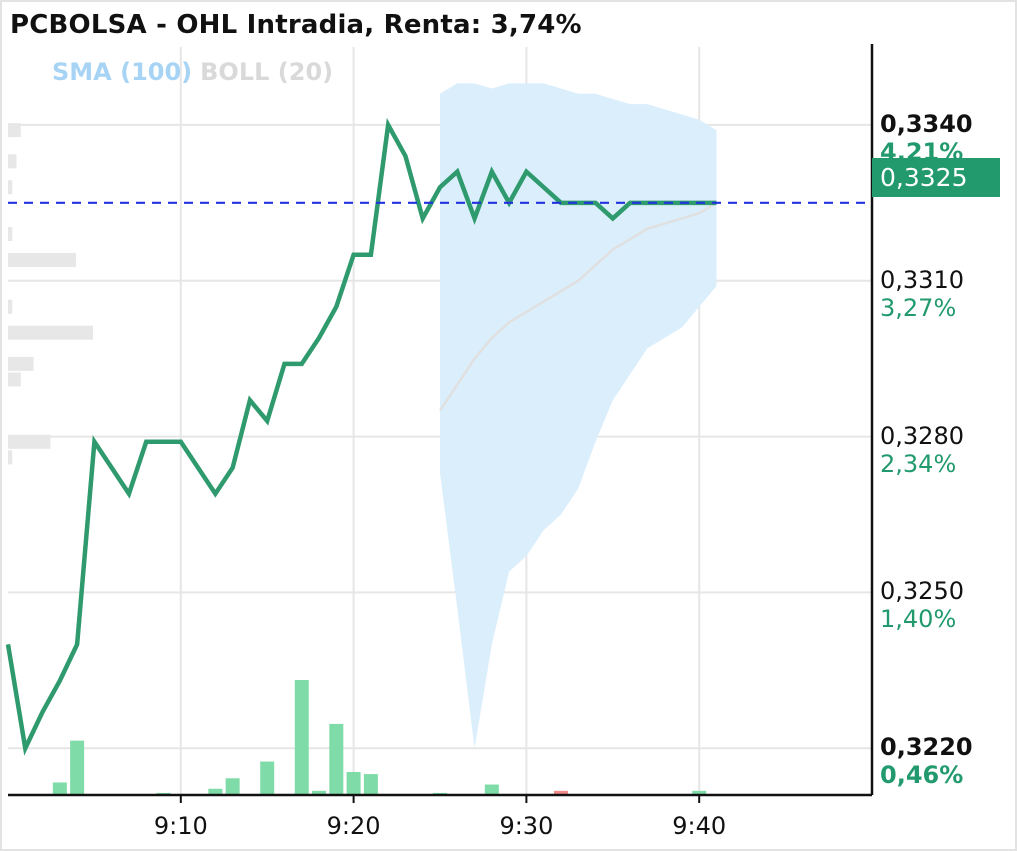  What do you see at coordinates (578, 306) in the screenshot?
I see `sma-line` at bounding box center [578, 306].